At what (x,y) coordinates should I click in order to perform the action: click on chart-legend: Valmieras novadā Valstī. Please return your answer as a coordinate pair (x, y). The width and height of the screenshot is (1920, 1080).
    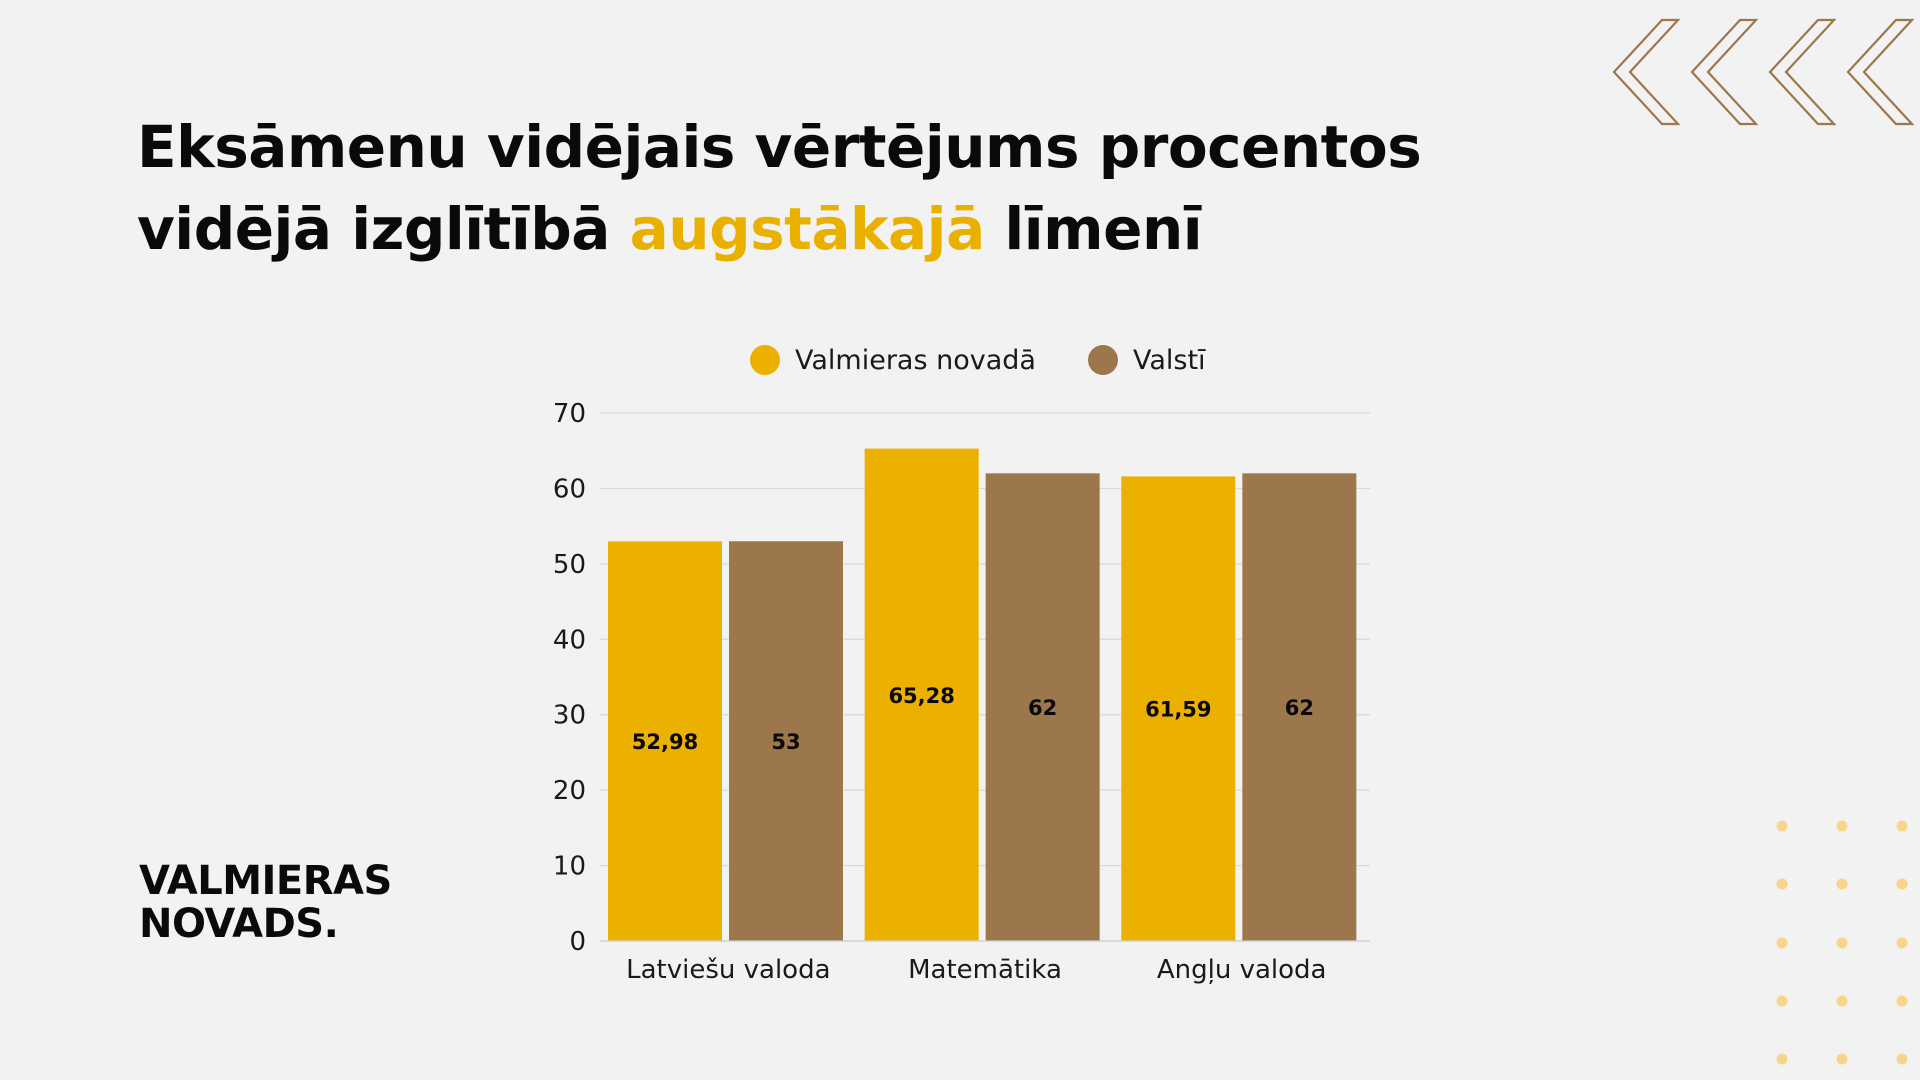
    Looking at the image, I should click on (1004, 360).